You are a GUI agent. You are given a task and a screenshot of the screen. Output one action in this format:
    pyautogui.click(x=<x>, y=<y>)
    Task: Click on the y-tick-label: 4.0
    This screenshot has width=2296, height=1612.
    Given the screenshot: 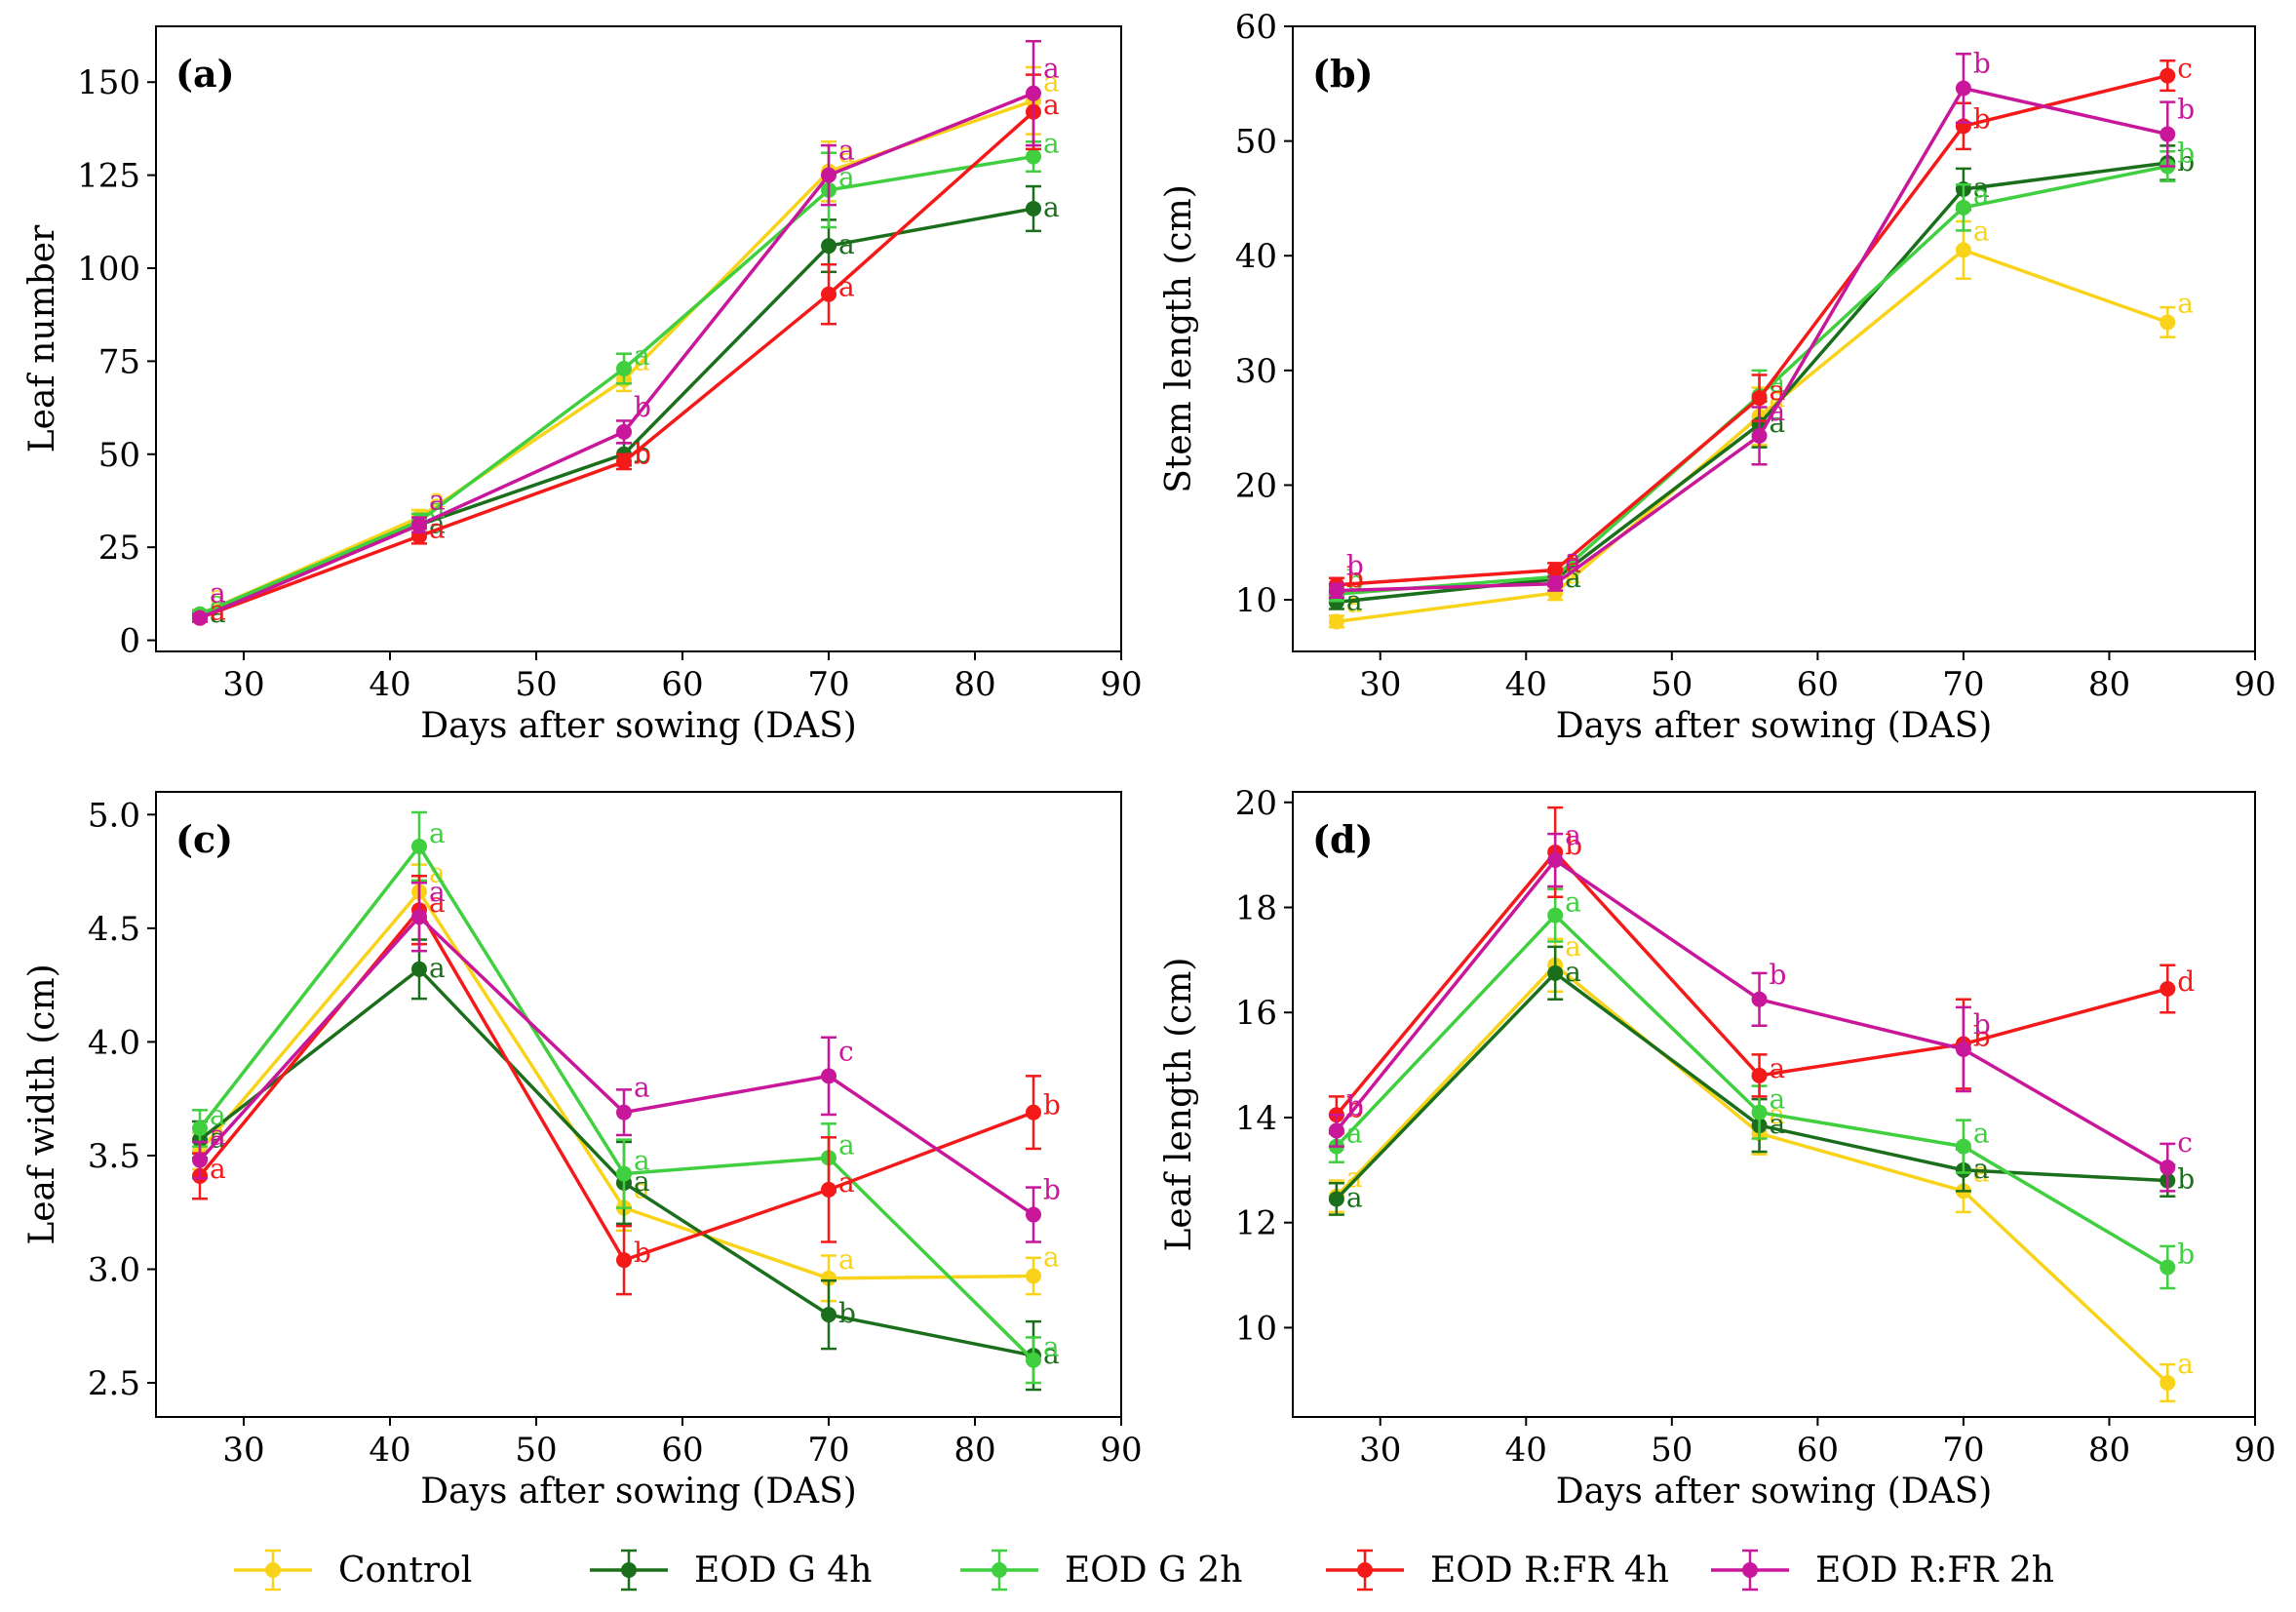 What is the action you would take?
    pyautogui.click(x=114, y=1042)
    